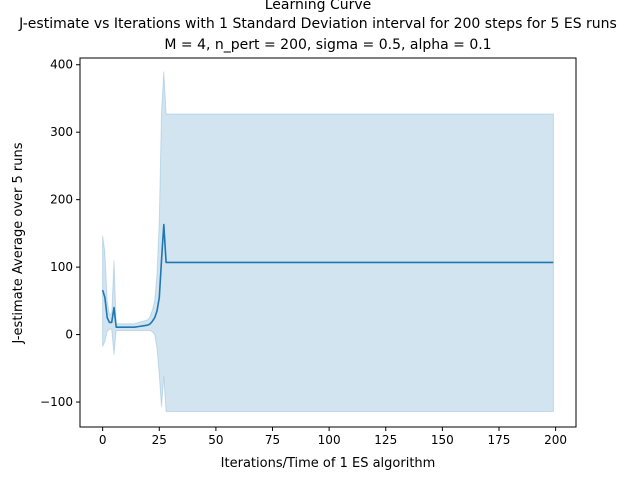  I want to click on y-tick-label: 400, so click(61, 65).